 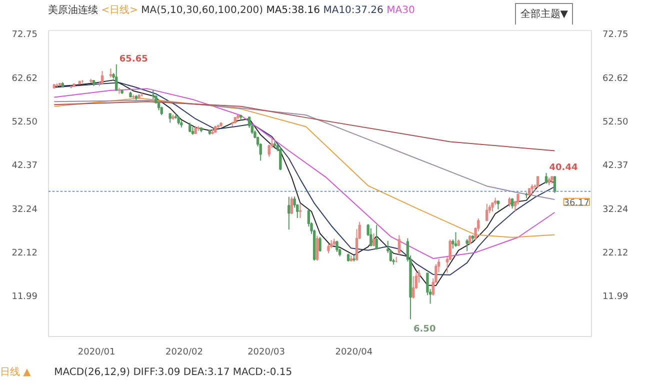 What do you see at coordinates (615, 166) in the screenshot?
I see `y2-tick-label: 42.37` at bounding box center [615, 166].